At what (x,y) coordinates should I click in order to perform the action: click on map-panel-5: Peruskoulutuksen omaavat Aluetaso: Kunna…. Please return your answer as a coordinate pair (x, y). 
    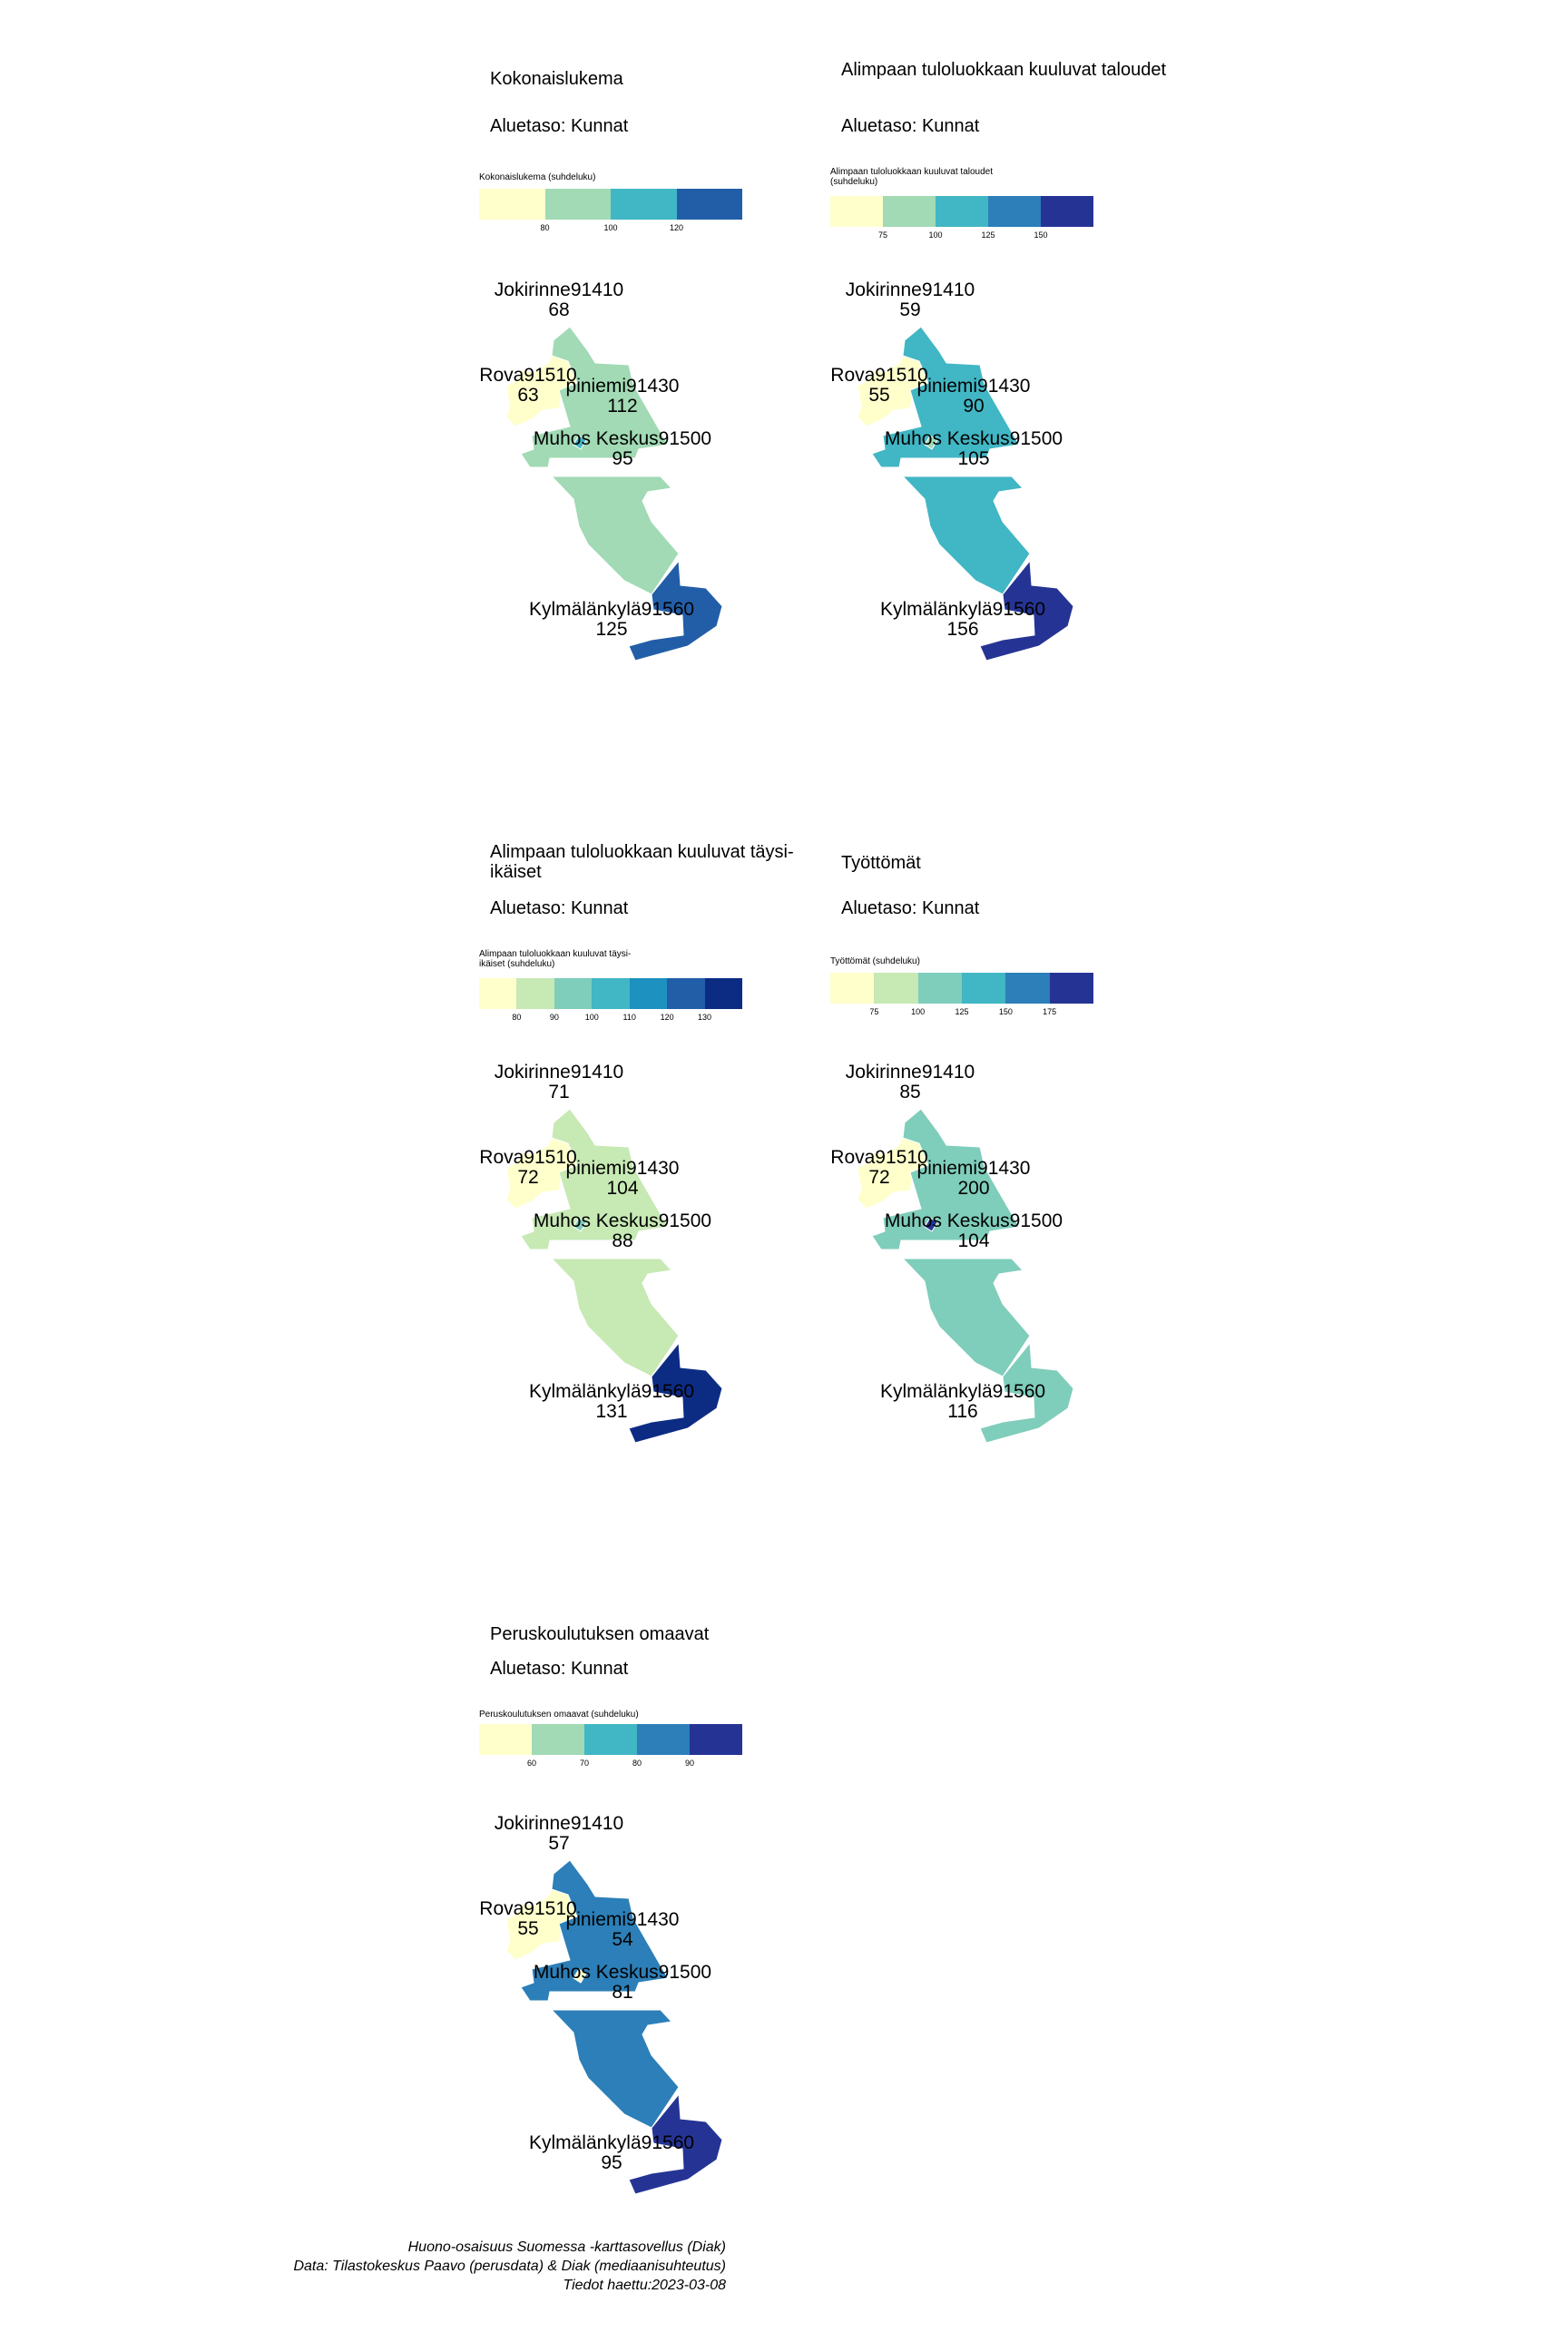
    Looking at the image, I should click on (660, 1969).